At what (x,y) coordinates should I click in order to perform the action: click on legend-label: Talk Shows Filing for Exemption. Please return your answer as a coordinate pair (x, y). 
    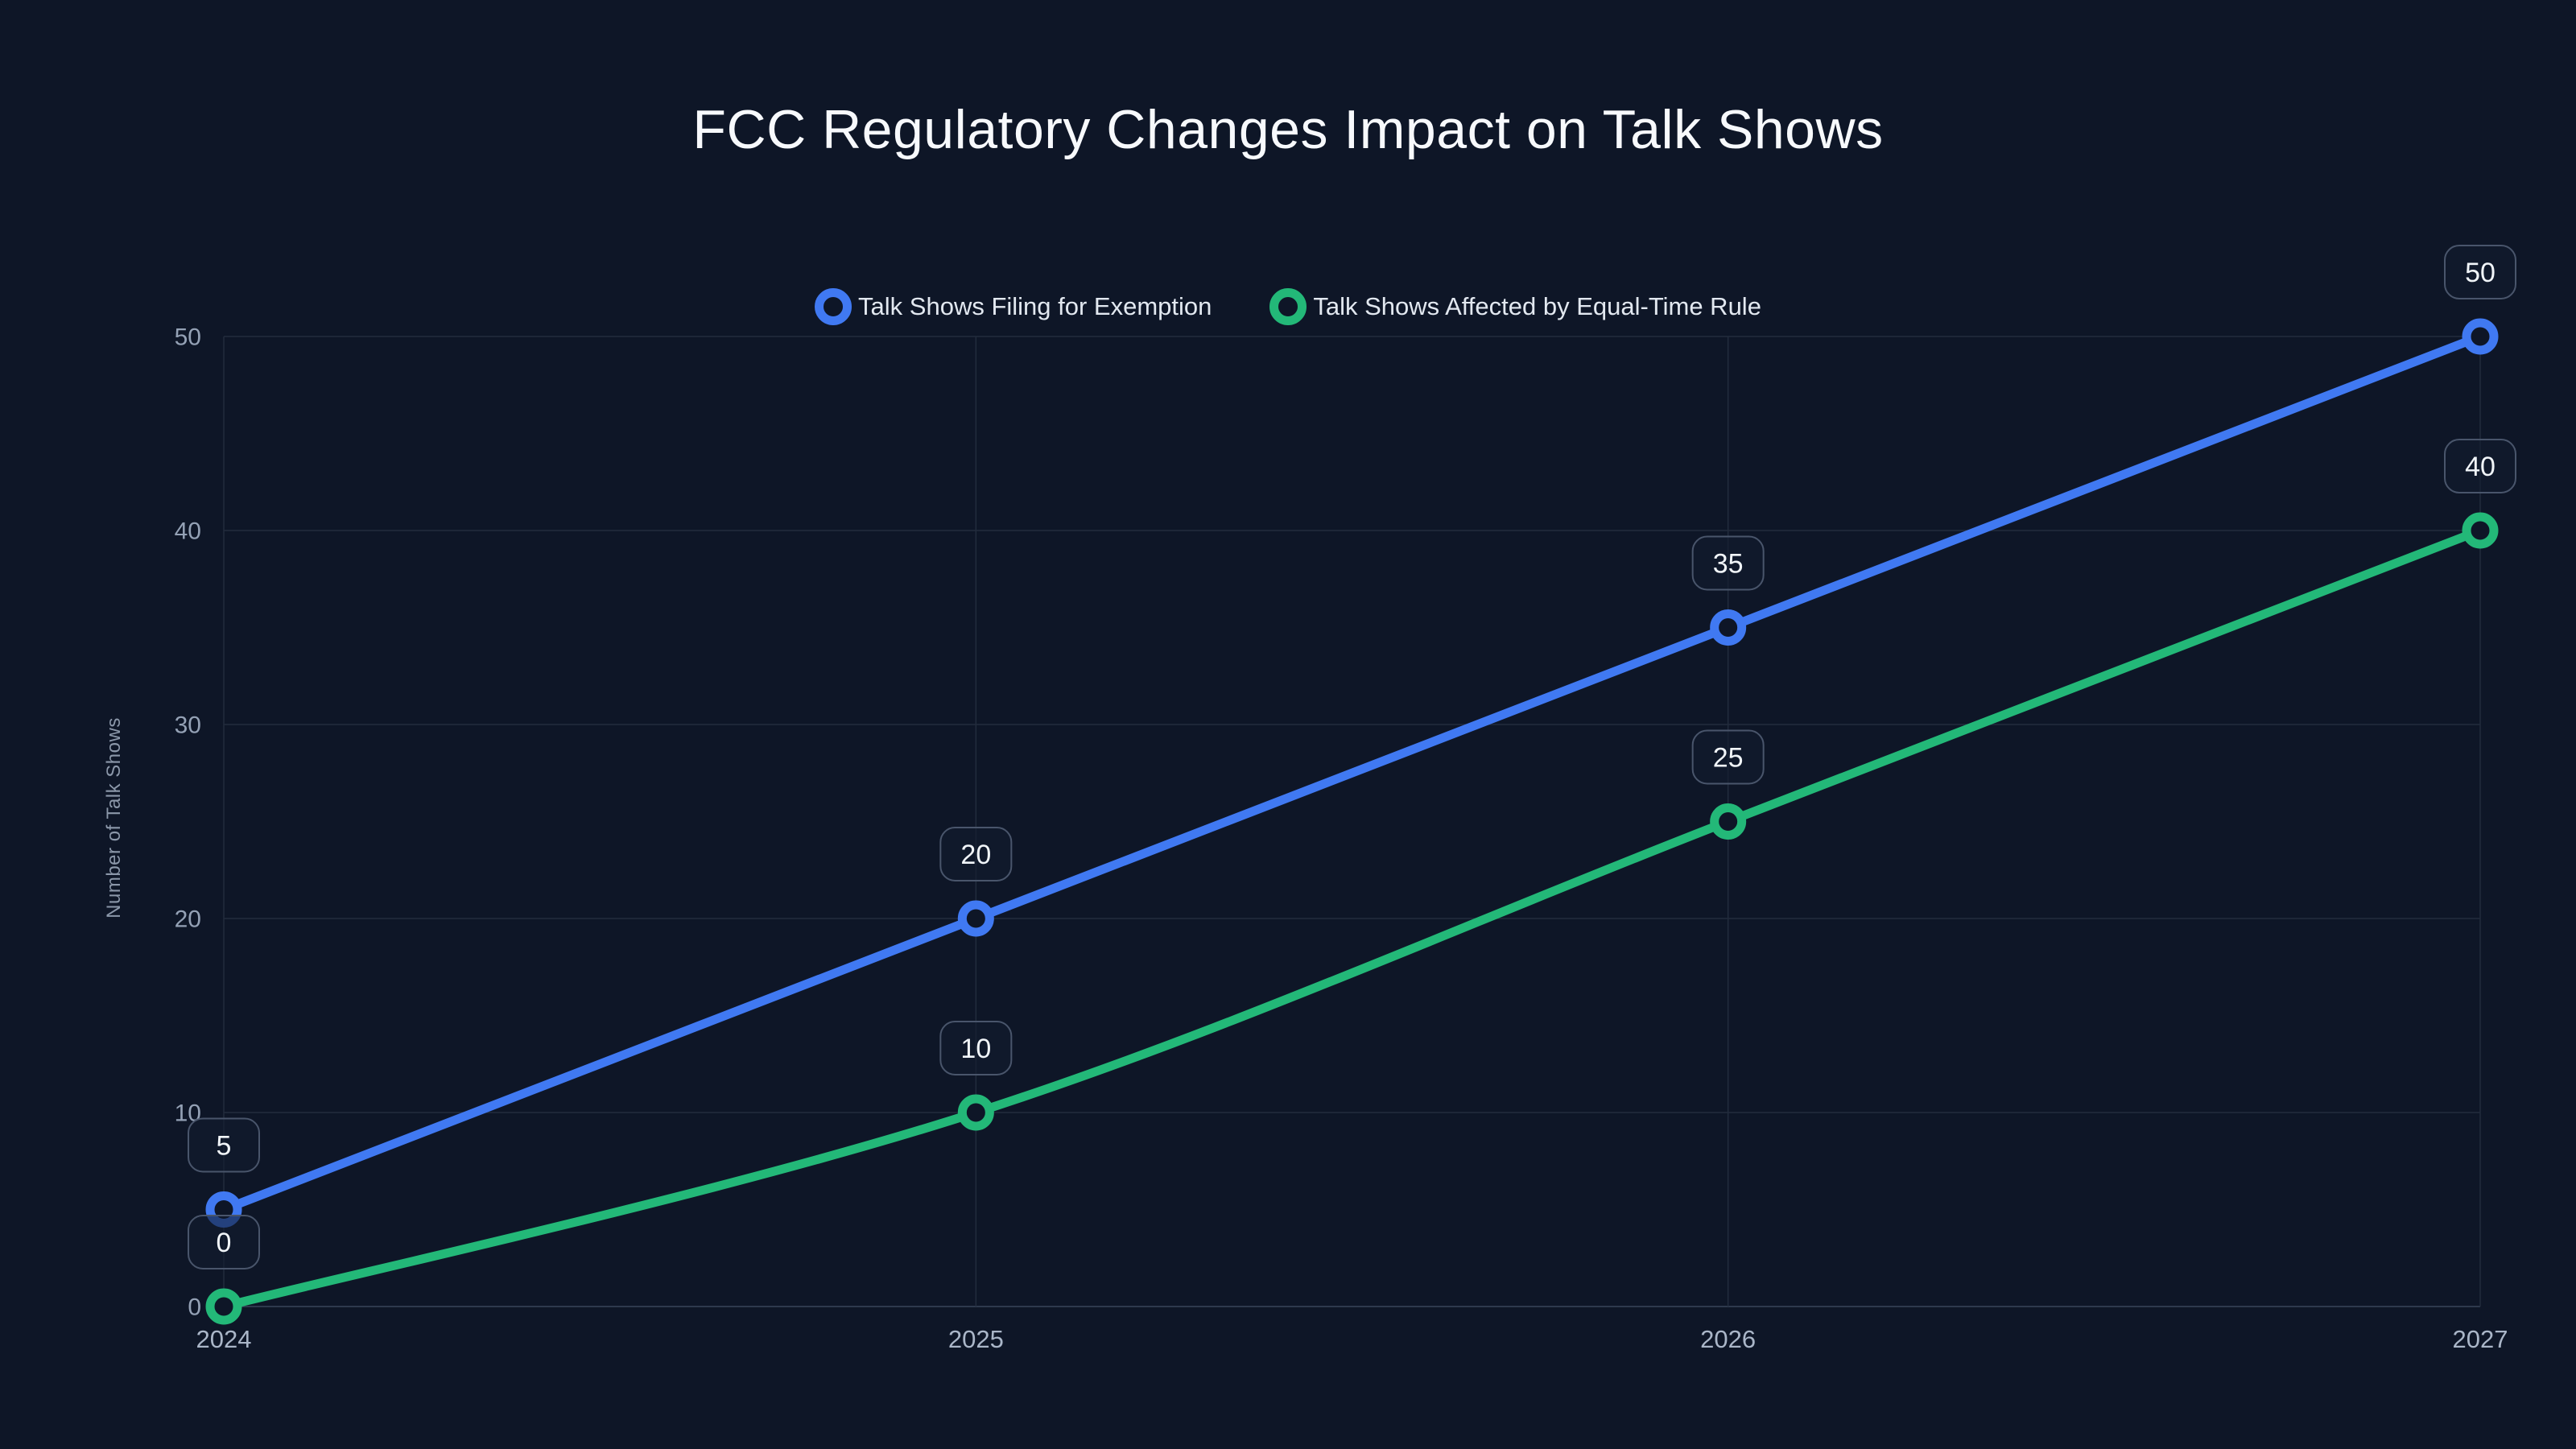
    Looking at the image, I should click on (1035, 306).